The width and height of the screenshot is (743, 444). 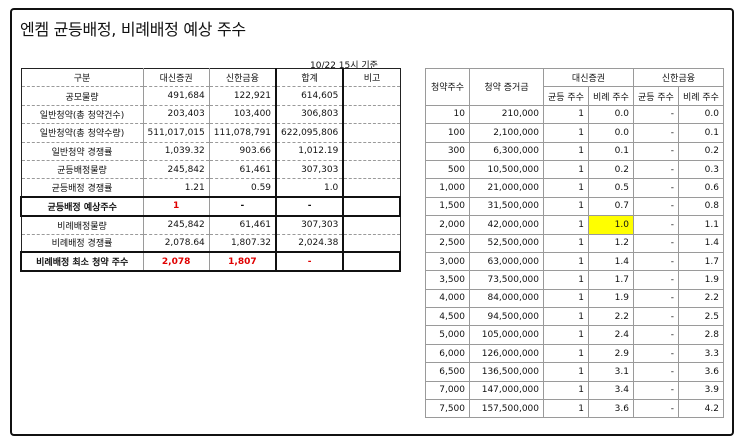 What do you see at coordinates (574, 225) in the screenshot?
I see `table-row: 2,000 42,000,000 1 1.0-1.1` at bounding box center [574, 225].